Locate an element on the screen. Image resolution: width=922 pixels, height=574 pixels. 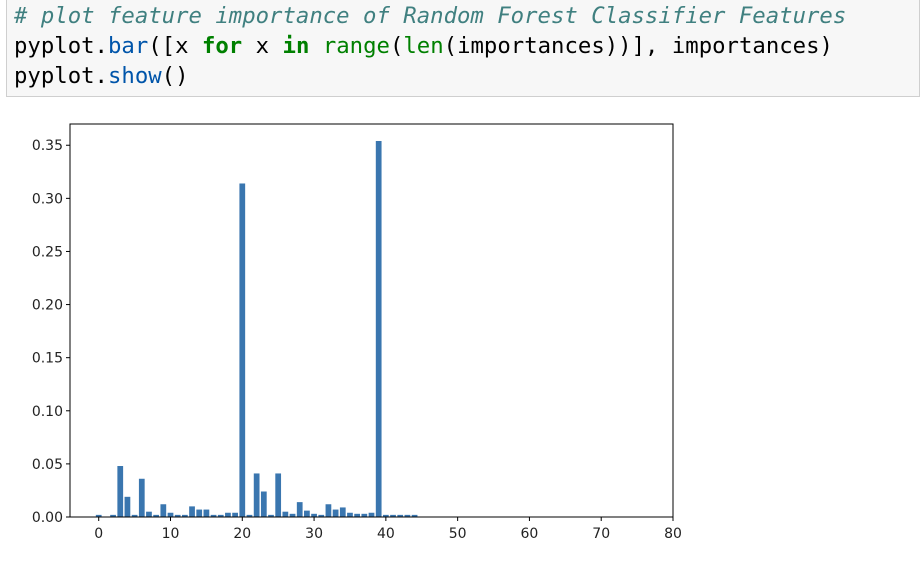
x-tick-label: 0 is located at coordinates (98, 534).